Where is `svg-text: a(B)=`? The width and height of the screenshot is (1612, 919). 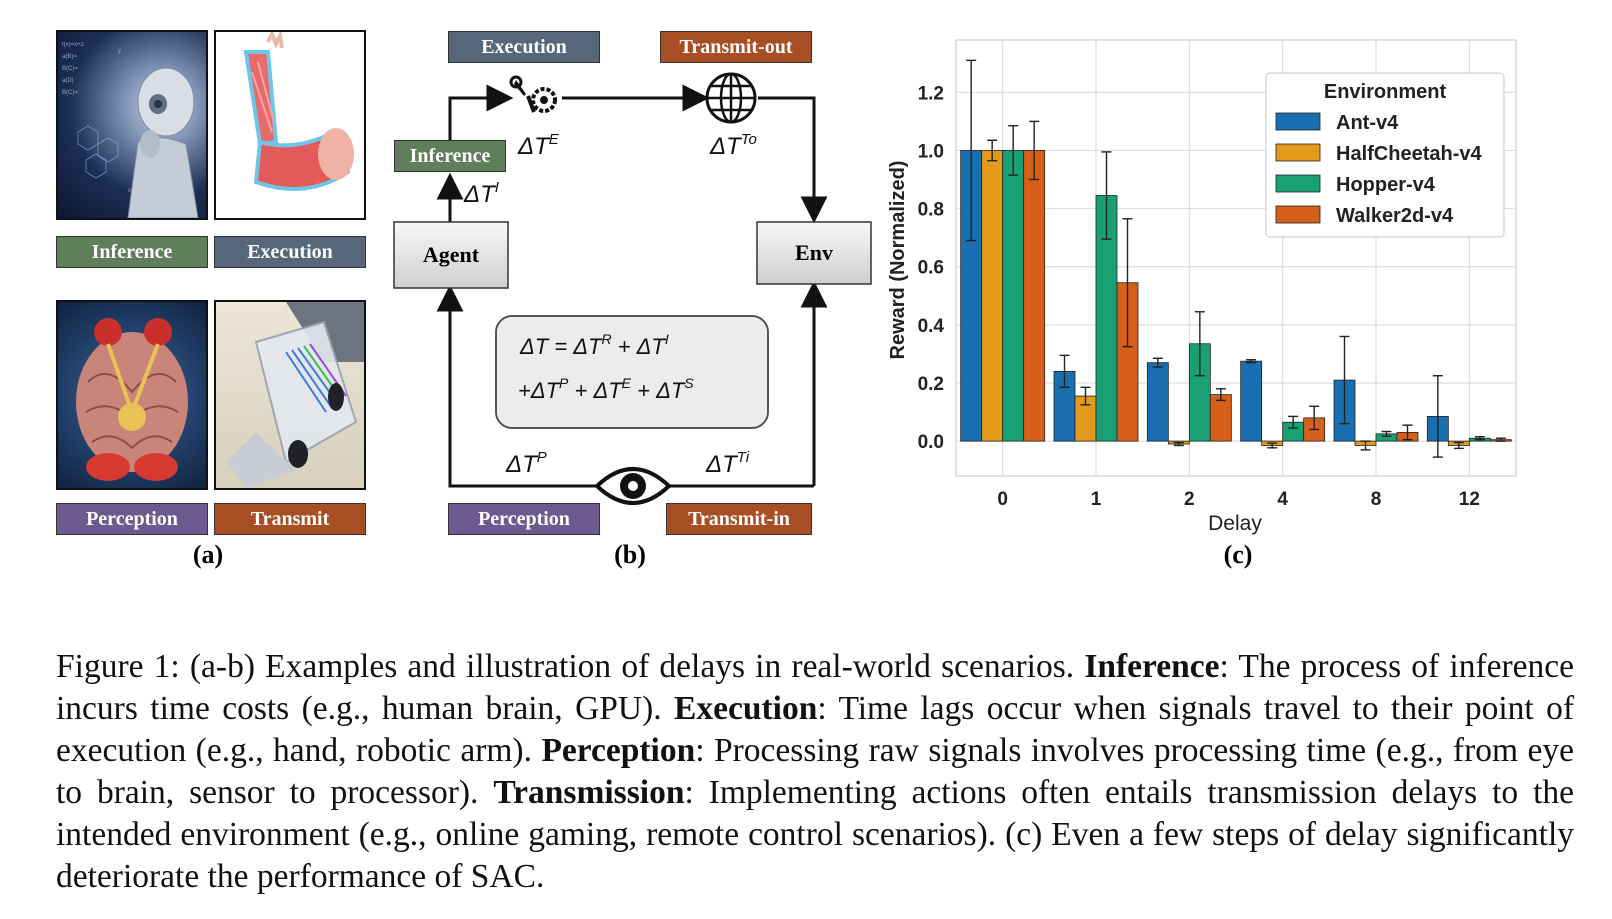
svg-text: a(B)= is located at coordinates (69, 57).